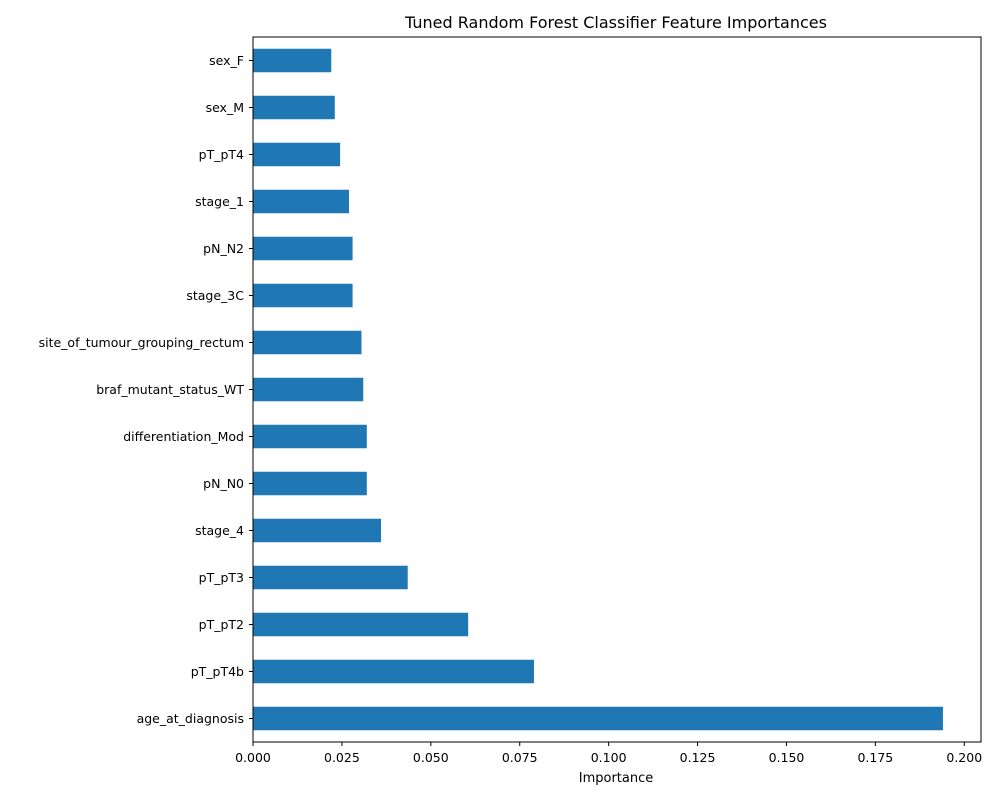  What do you see at coordinates (190, 718) in the screenshot?
I see `y-tick-label: age_at_diagnosis` at bounding box center [190, 718].